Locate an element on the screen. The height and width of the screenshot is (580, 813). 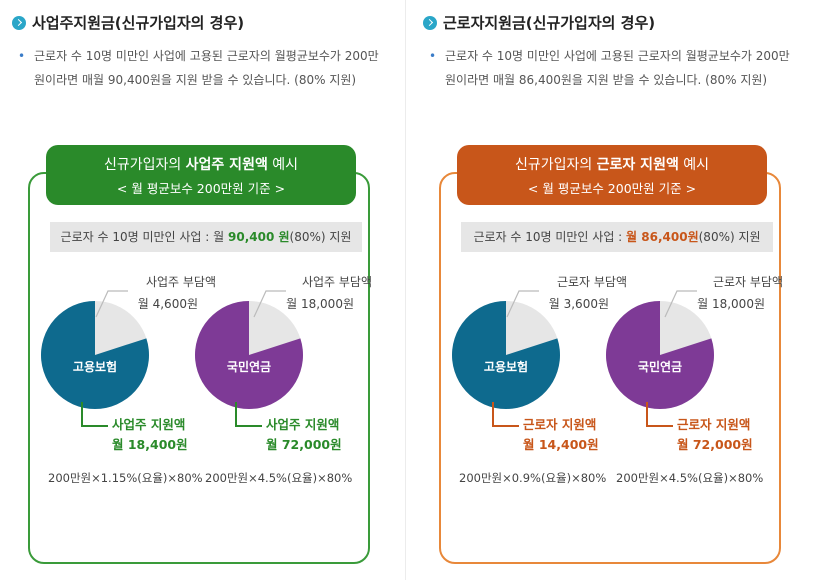
summary-amount: 월 86,400원 is located at coordinates (662, 237).